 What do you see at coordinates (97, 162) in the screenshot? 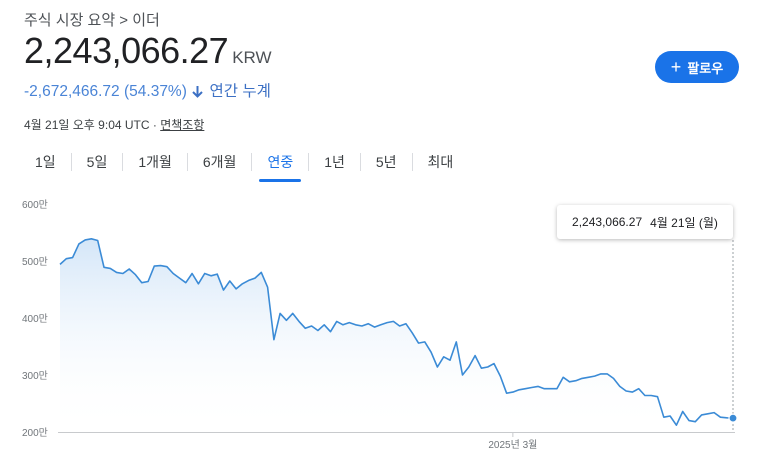
I see `tab-5d: 5일` at bounding box center [97, 162].